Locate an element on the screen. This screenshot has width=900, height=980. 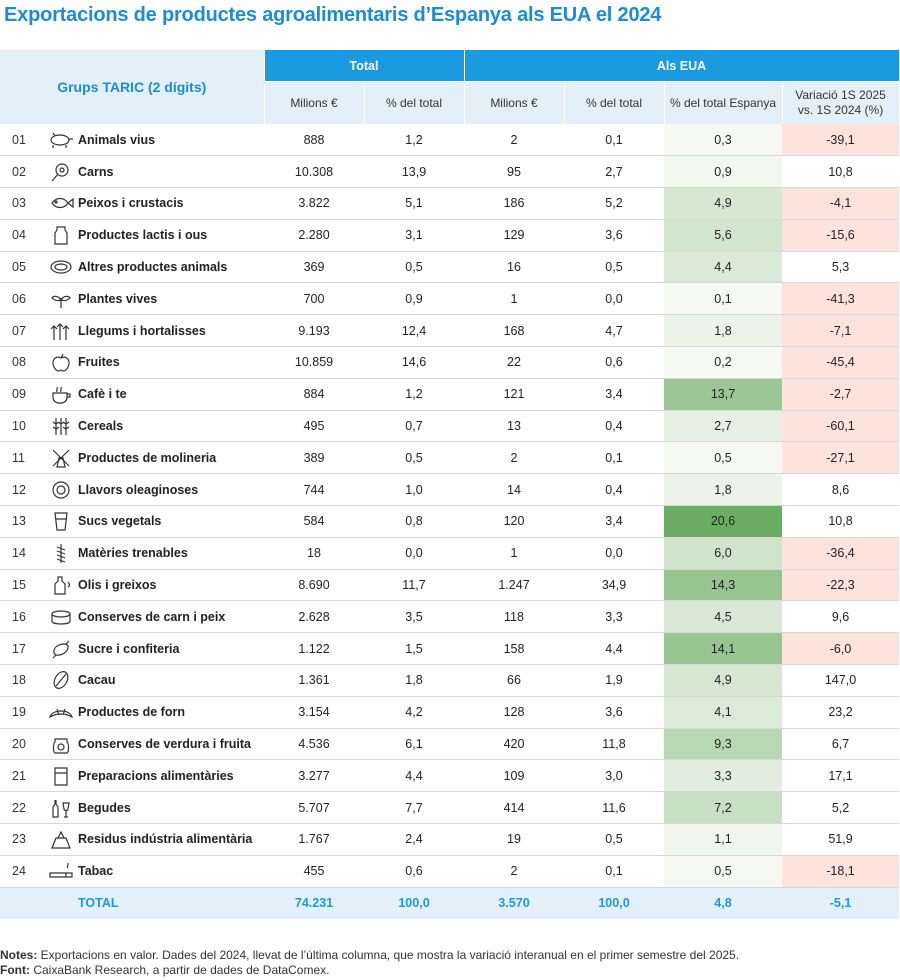
row-pct-espanya: 3,3 is located at coordinates (723, 776).